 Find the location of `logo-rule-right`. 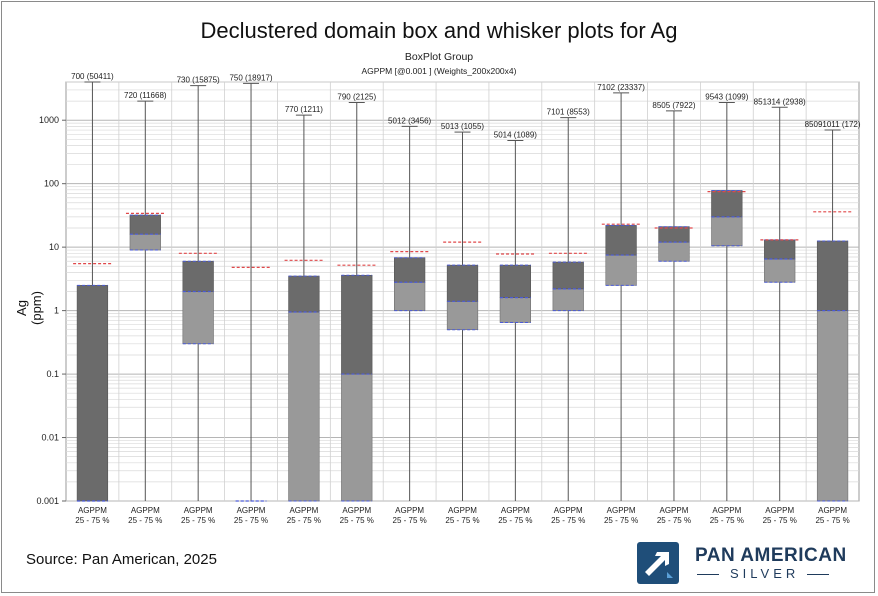

logo-rule-right is located at coordinates (818, 574).